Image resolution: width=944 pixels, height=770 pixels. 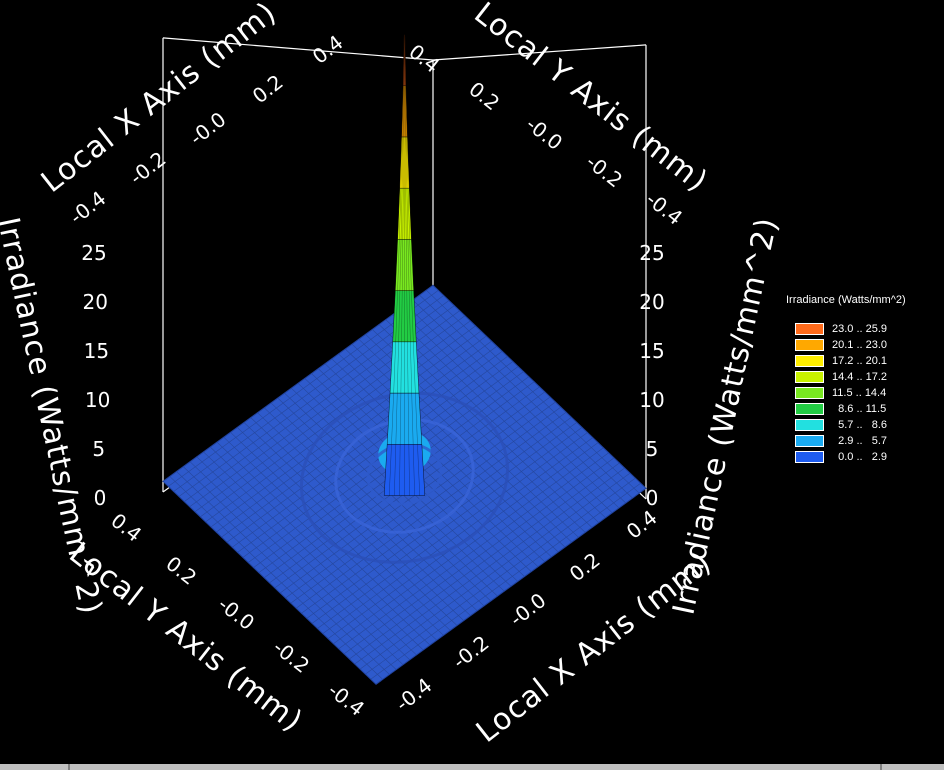 What do you see at coordinates (725, 416) in the screenshot?
I see `z-axis-title-right: Irradiance (Watts/mm^2)` at bounding box center [725, 416].